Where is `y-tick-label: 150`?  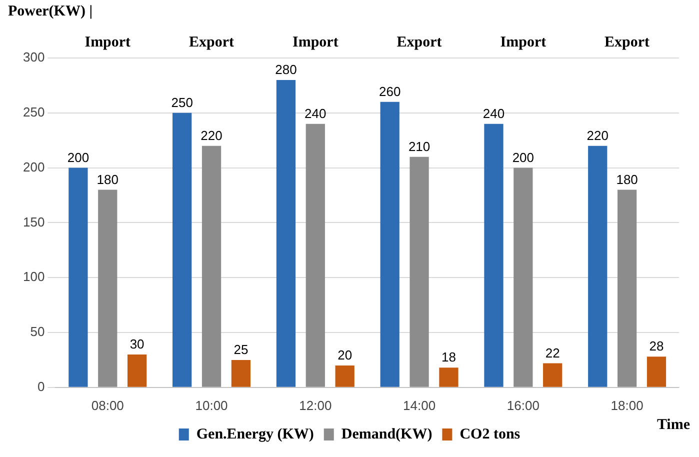 y-tick-label: 150 is located at coordinates (33, 222).